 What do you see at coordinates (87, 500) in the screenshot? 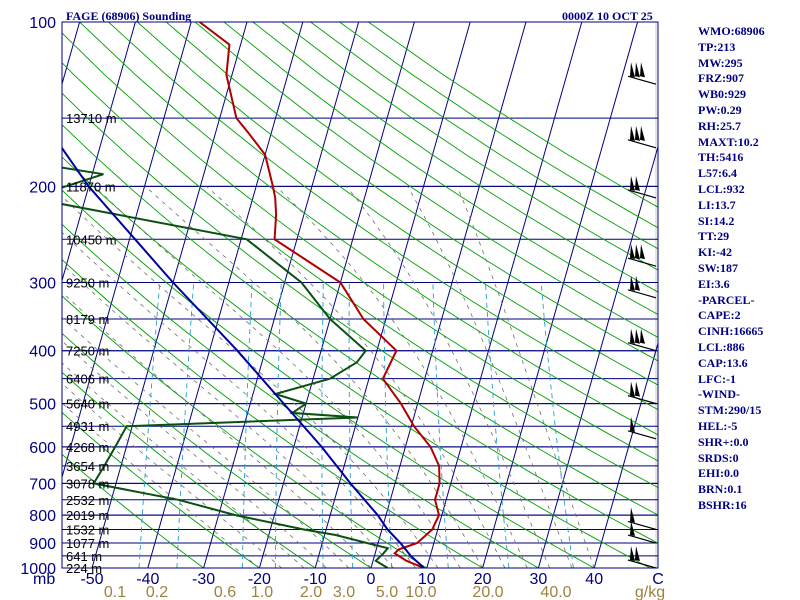
I see `height-label: 2532 m` at bounding box center [87, 500].